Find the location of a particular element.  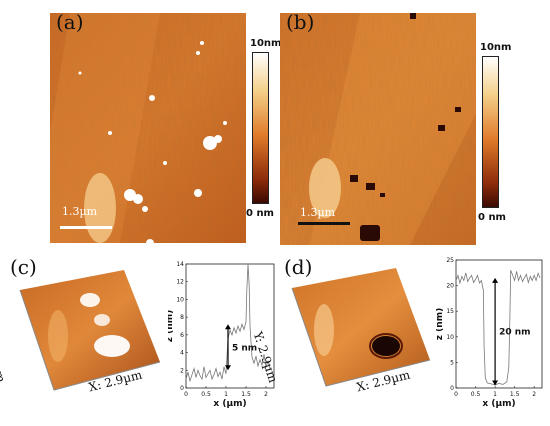

scale-bar-label-b: 1.3µm is located at coordinates (318, 212).